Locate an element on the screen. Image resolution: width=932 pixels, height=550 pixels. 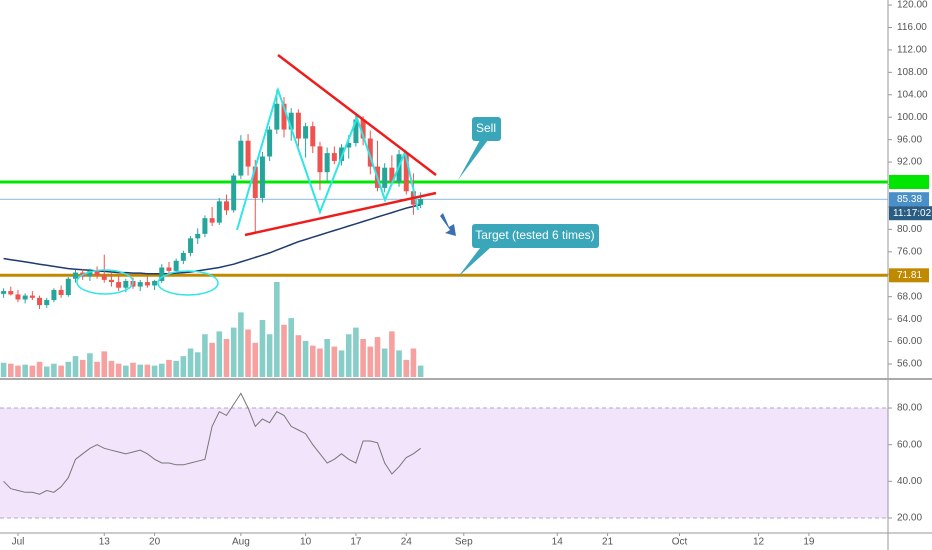
x-tick-label: Aug is located at coordinates (241, 542).